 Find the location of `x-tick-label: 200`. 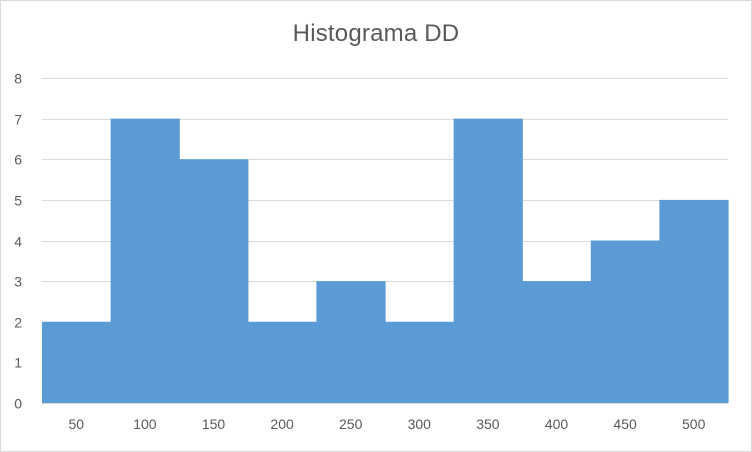

x-tick-label: 200 is located at coordinates (282, 424).